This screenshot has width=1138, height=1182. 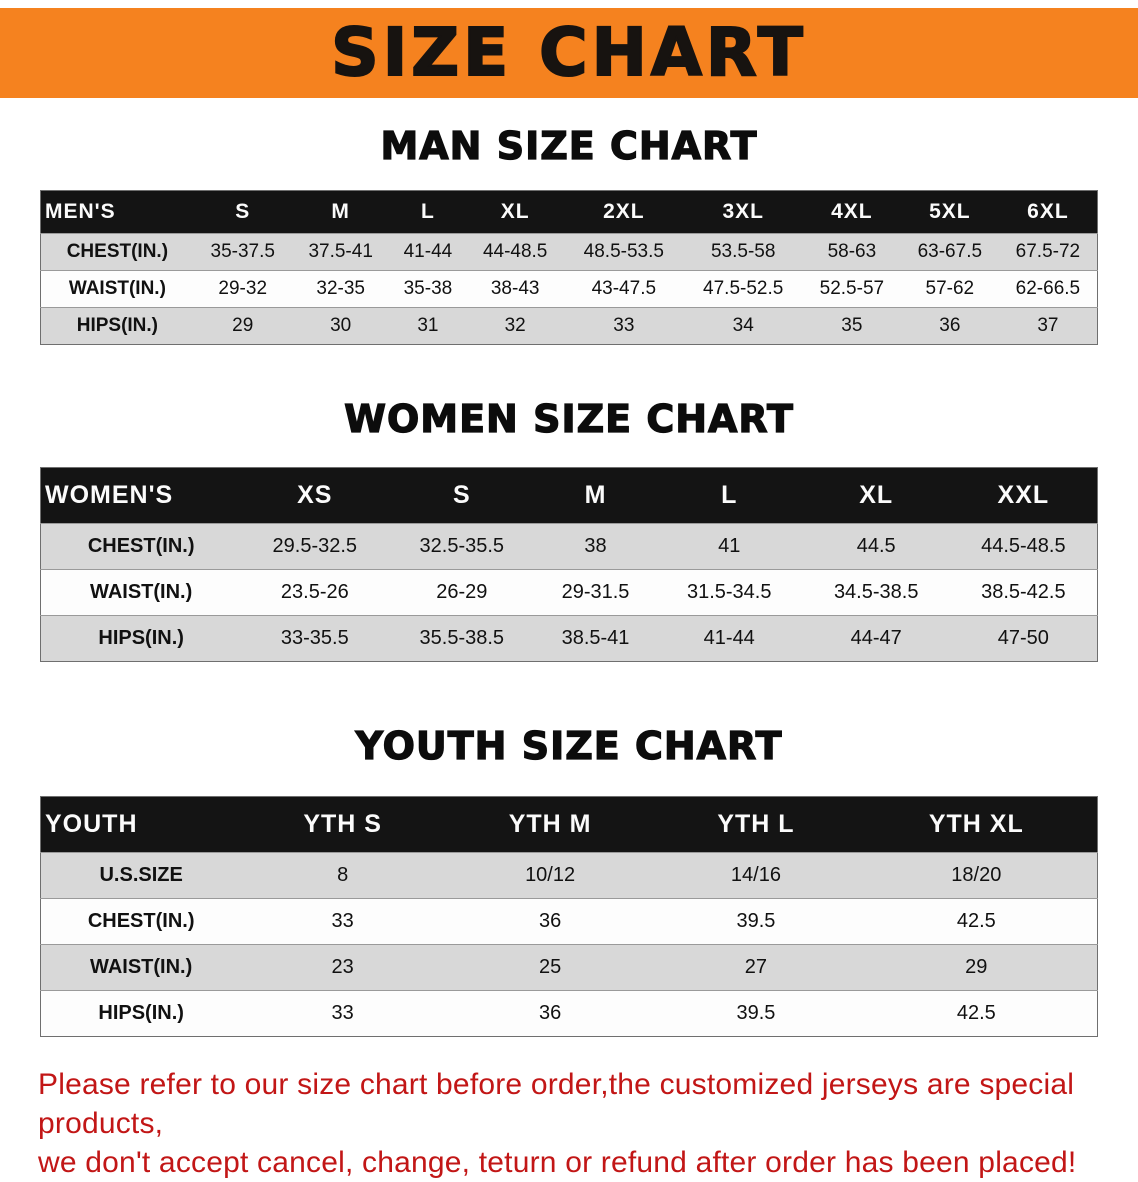 I want to click on table-header-row: WOMEN'S XS S M L XL XXL, so click(x=569, y=495).